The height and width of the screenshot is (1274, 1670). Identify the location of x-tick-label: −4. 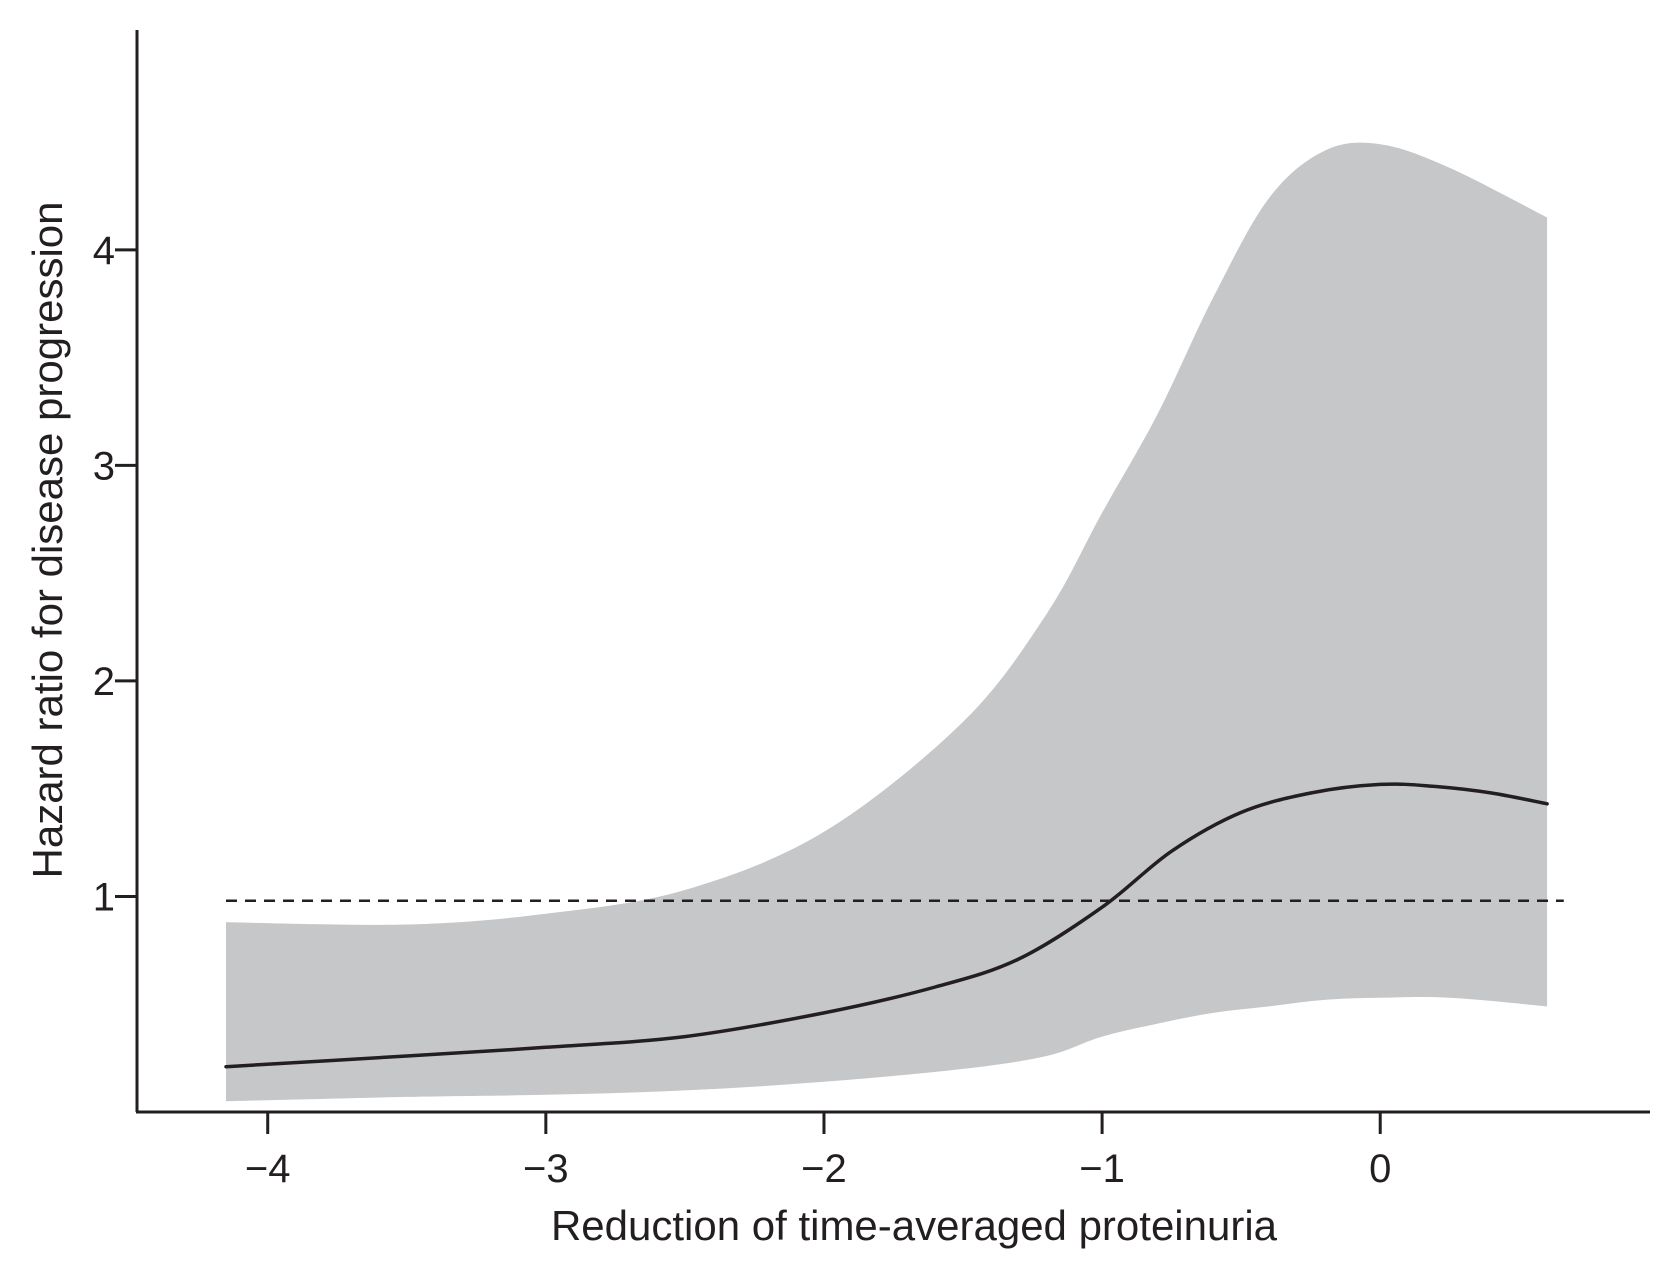
(268, 1169).